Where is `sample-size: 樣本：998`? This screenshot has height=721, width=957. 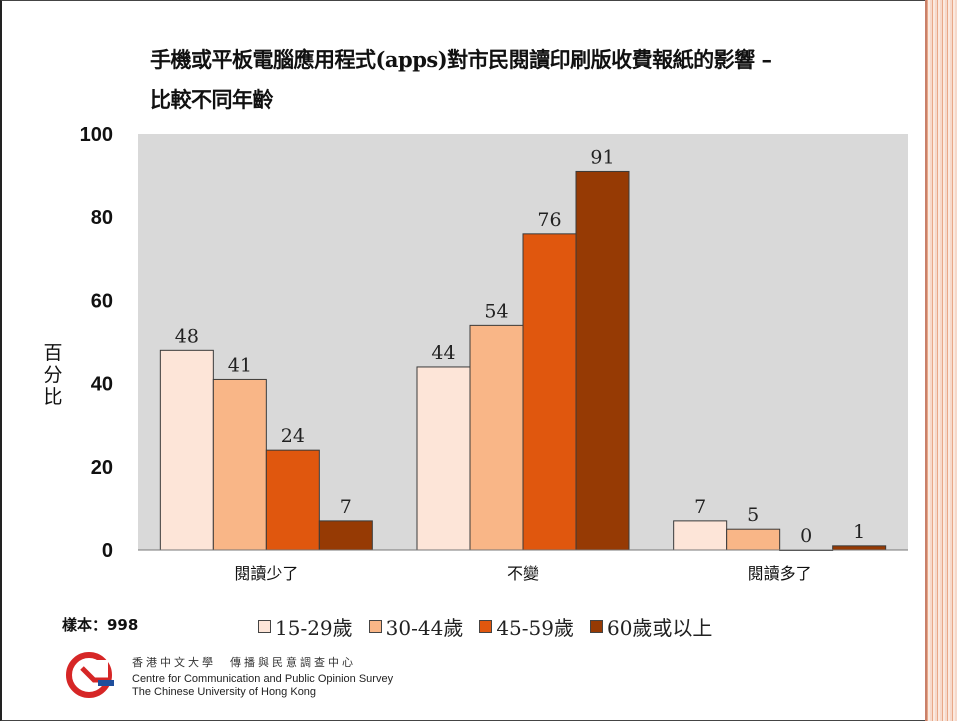
sample-size: 樣本：998 is located at coordinates (100, 625).